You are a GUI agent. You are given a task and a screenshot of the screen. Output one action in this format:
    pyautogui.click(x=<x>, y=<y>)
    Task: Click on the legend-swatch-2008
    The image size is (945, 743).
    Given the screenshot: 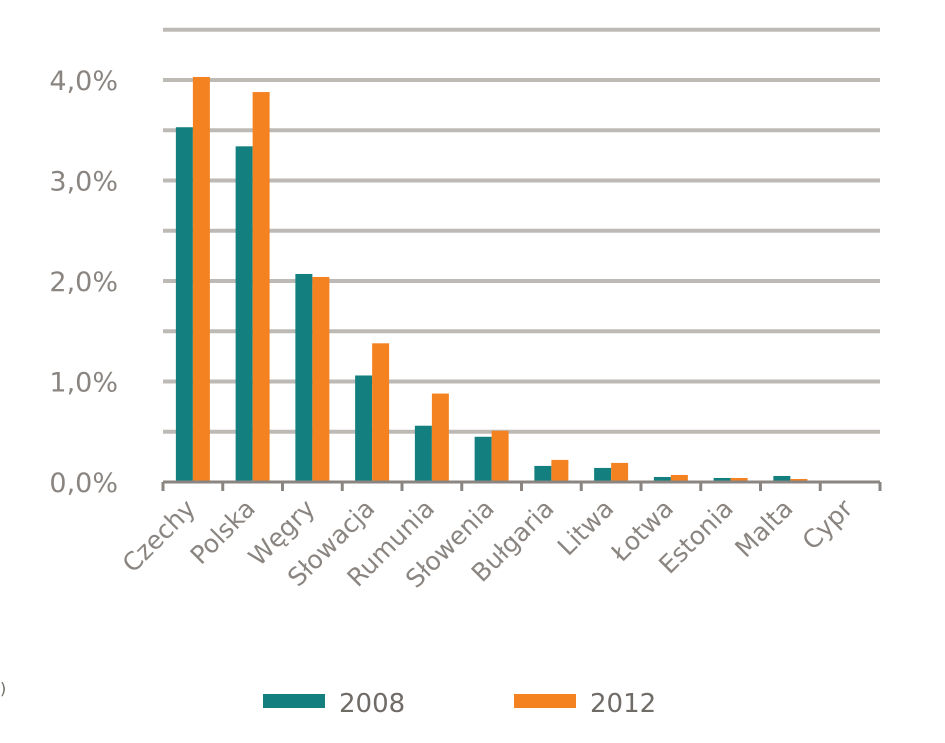 What is the action you would take?
    pyautogui.click(x=294, y=701)
    